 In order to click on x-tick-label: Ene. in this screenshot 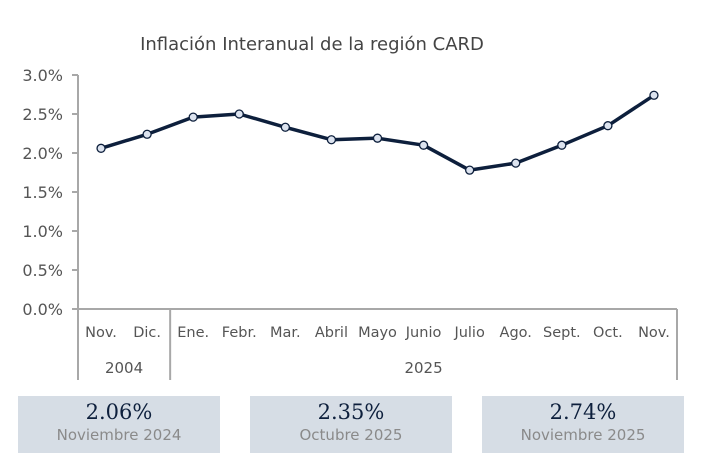, I will do `click(193, 333)`.